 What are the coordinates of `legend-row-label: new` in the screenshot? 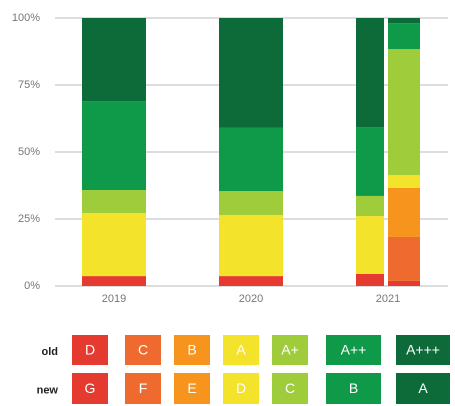 It's located at (48, 390).